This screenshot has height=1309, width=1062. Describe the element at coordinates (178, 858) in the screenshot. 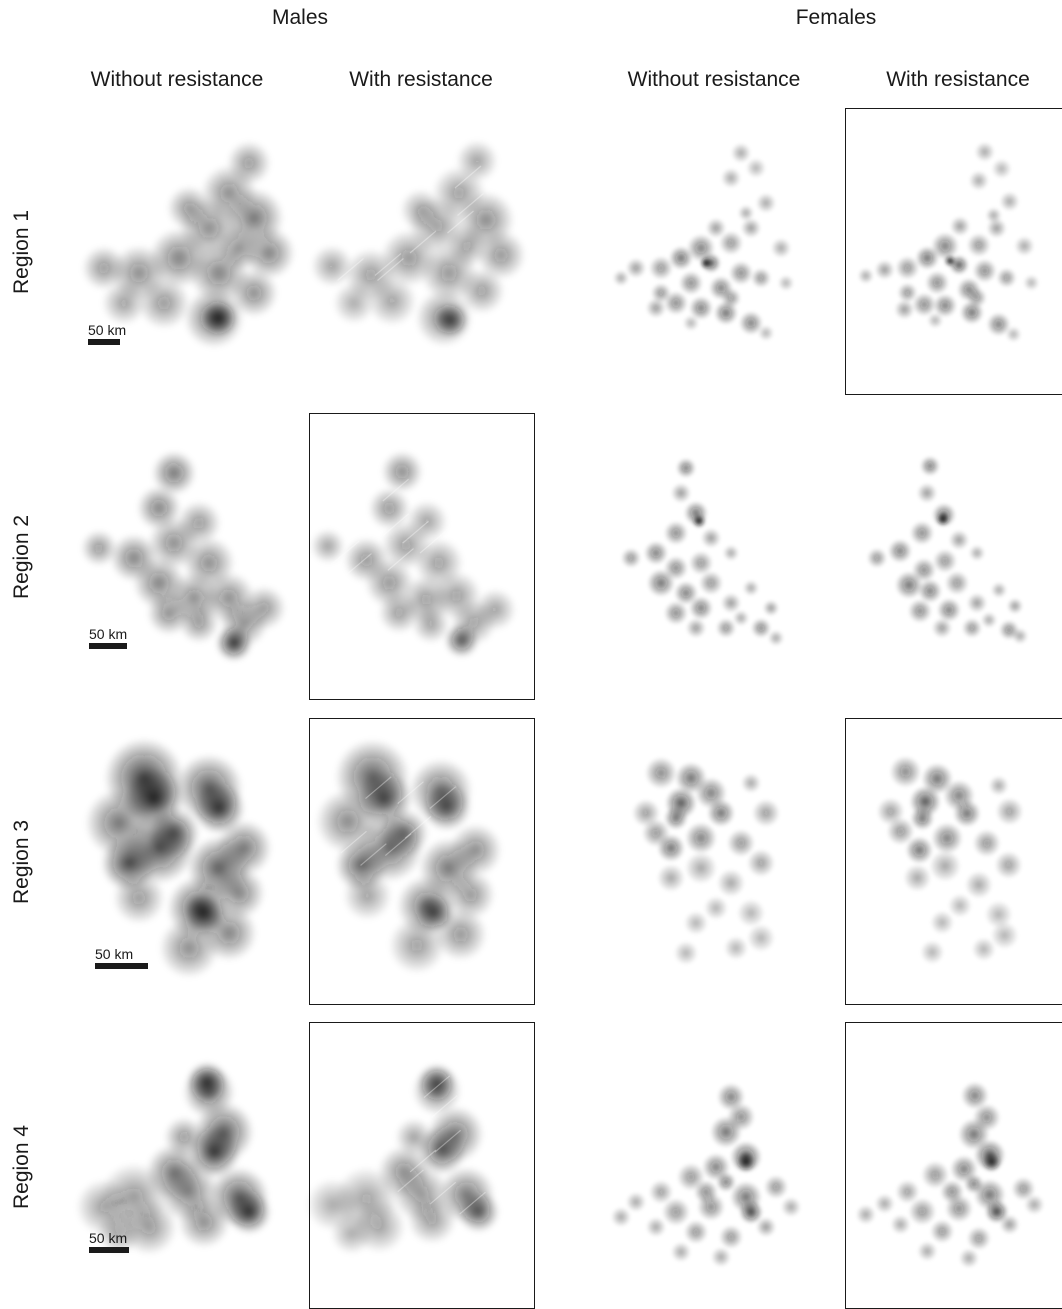

I see `density-map-region3-males-without` at that location.